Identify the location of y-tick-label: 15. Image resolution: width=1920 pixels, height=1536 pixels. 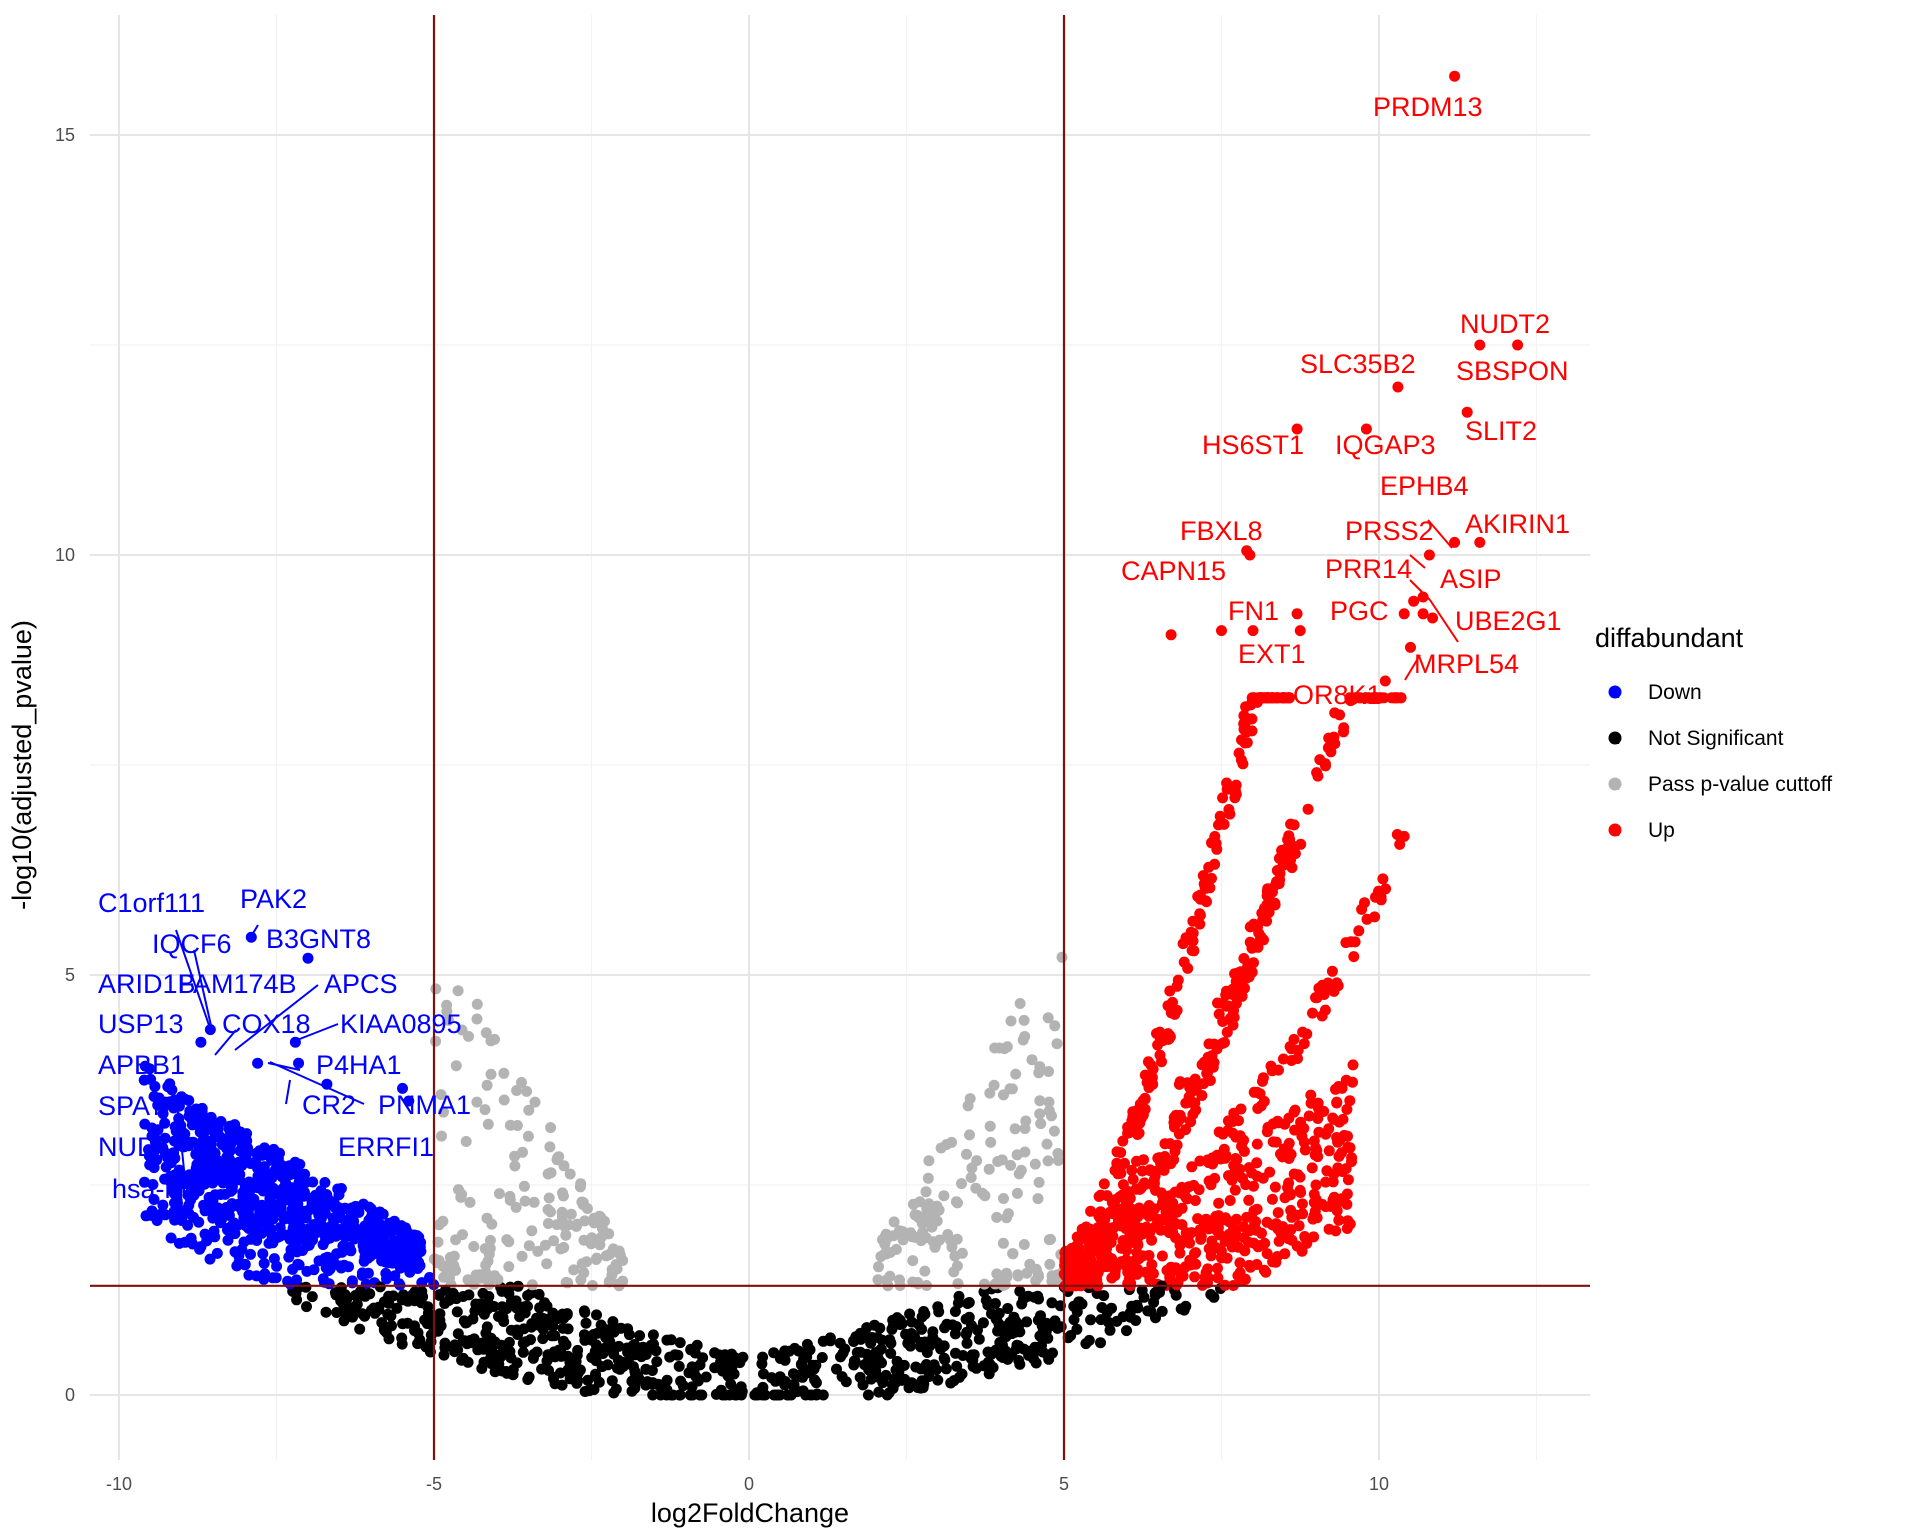
(65, 135).